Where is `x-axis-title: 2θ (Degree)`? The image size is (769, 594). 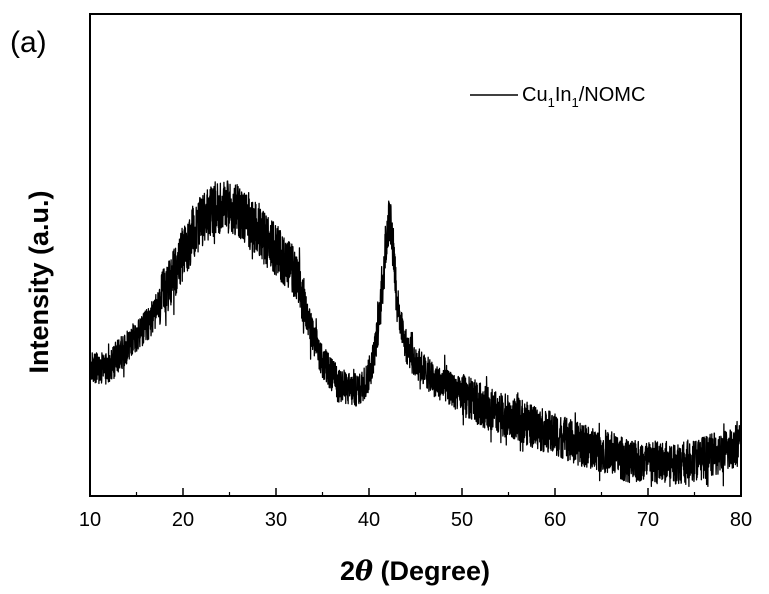 x-axis-title: 2θ (Degree) is located at coordinates (415, 571).